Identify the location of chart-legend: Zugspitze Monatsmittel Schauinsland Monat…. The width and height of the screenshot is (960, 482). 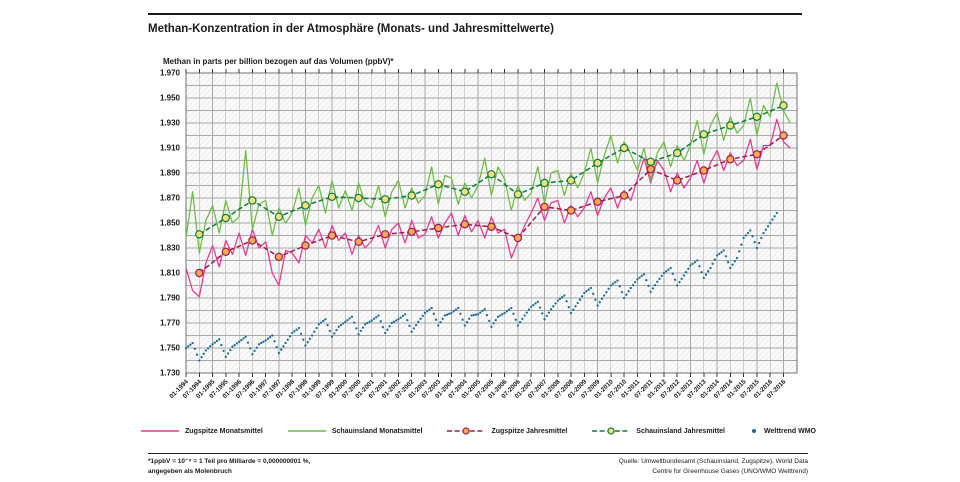
(478, 431).